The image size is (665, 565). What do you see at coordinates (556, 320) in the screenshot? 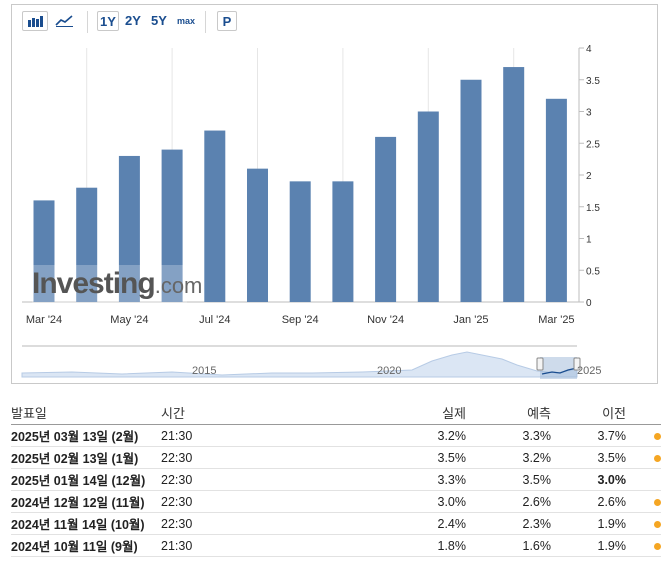
I see `x-tick-label: Mar '25` at bounding box center [556, 320].